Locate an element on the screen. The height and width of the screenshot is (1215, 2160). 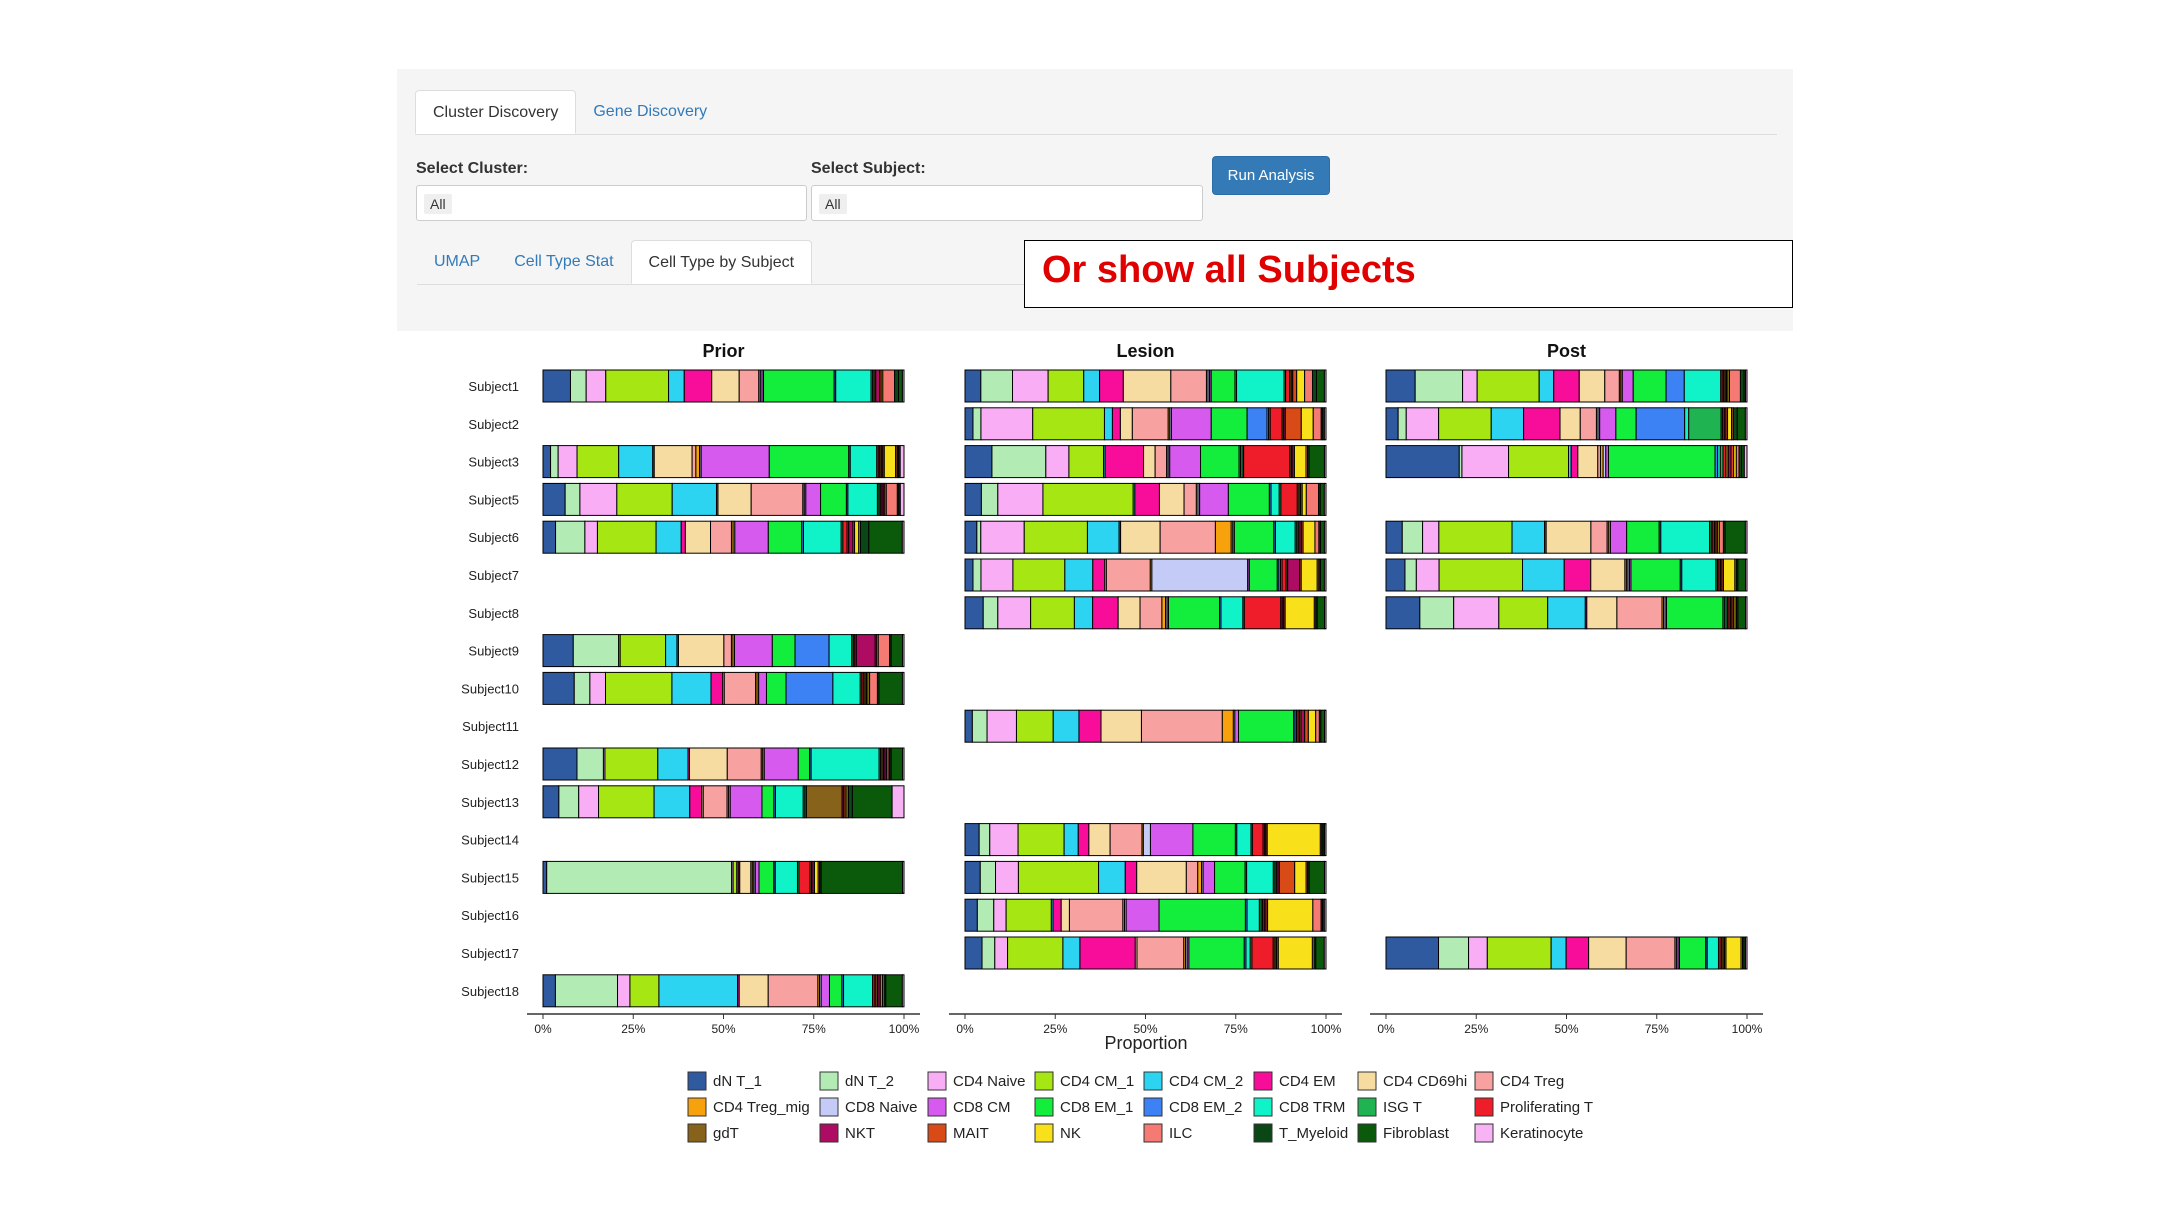
legend-label: CD8 EM_1 is located at coordinates (1096, 1107).